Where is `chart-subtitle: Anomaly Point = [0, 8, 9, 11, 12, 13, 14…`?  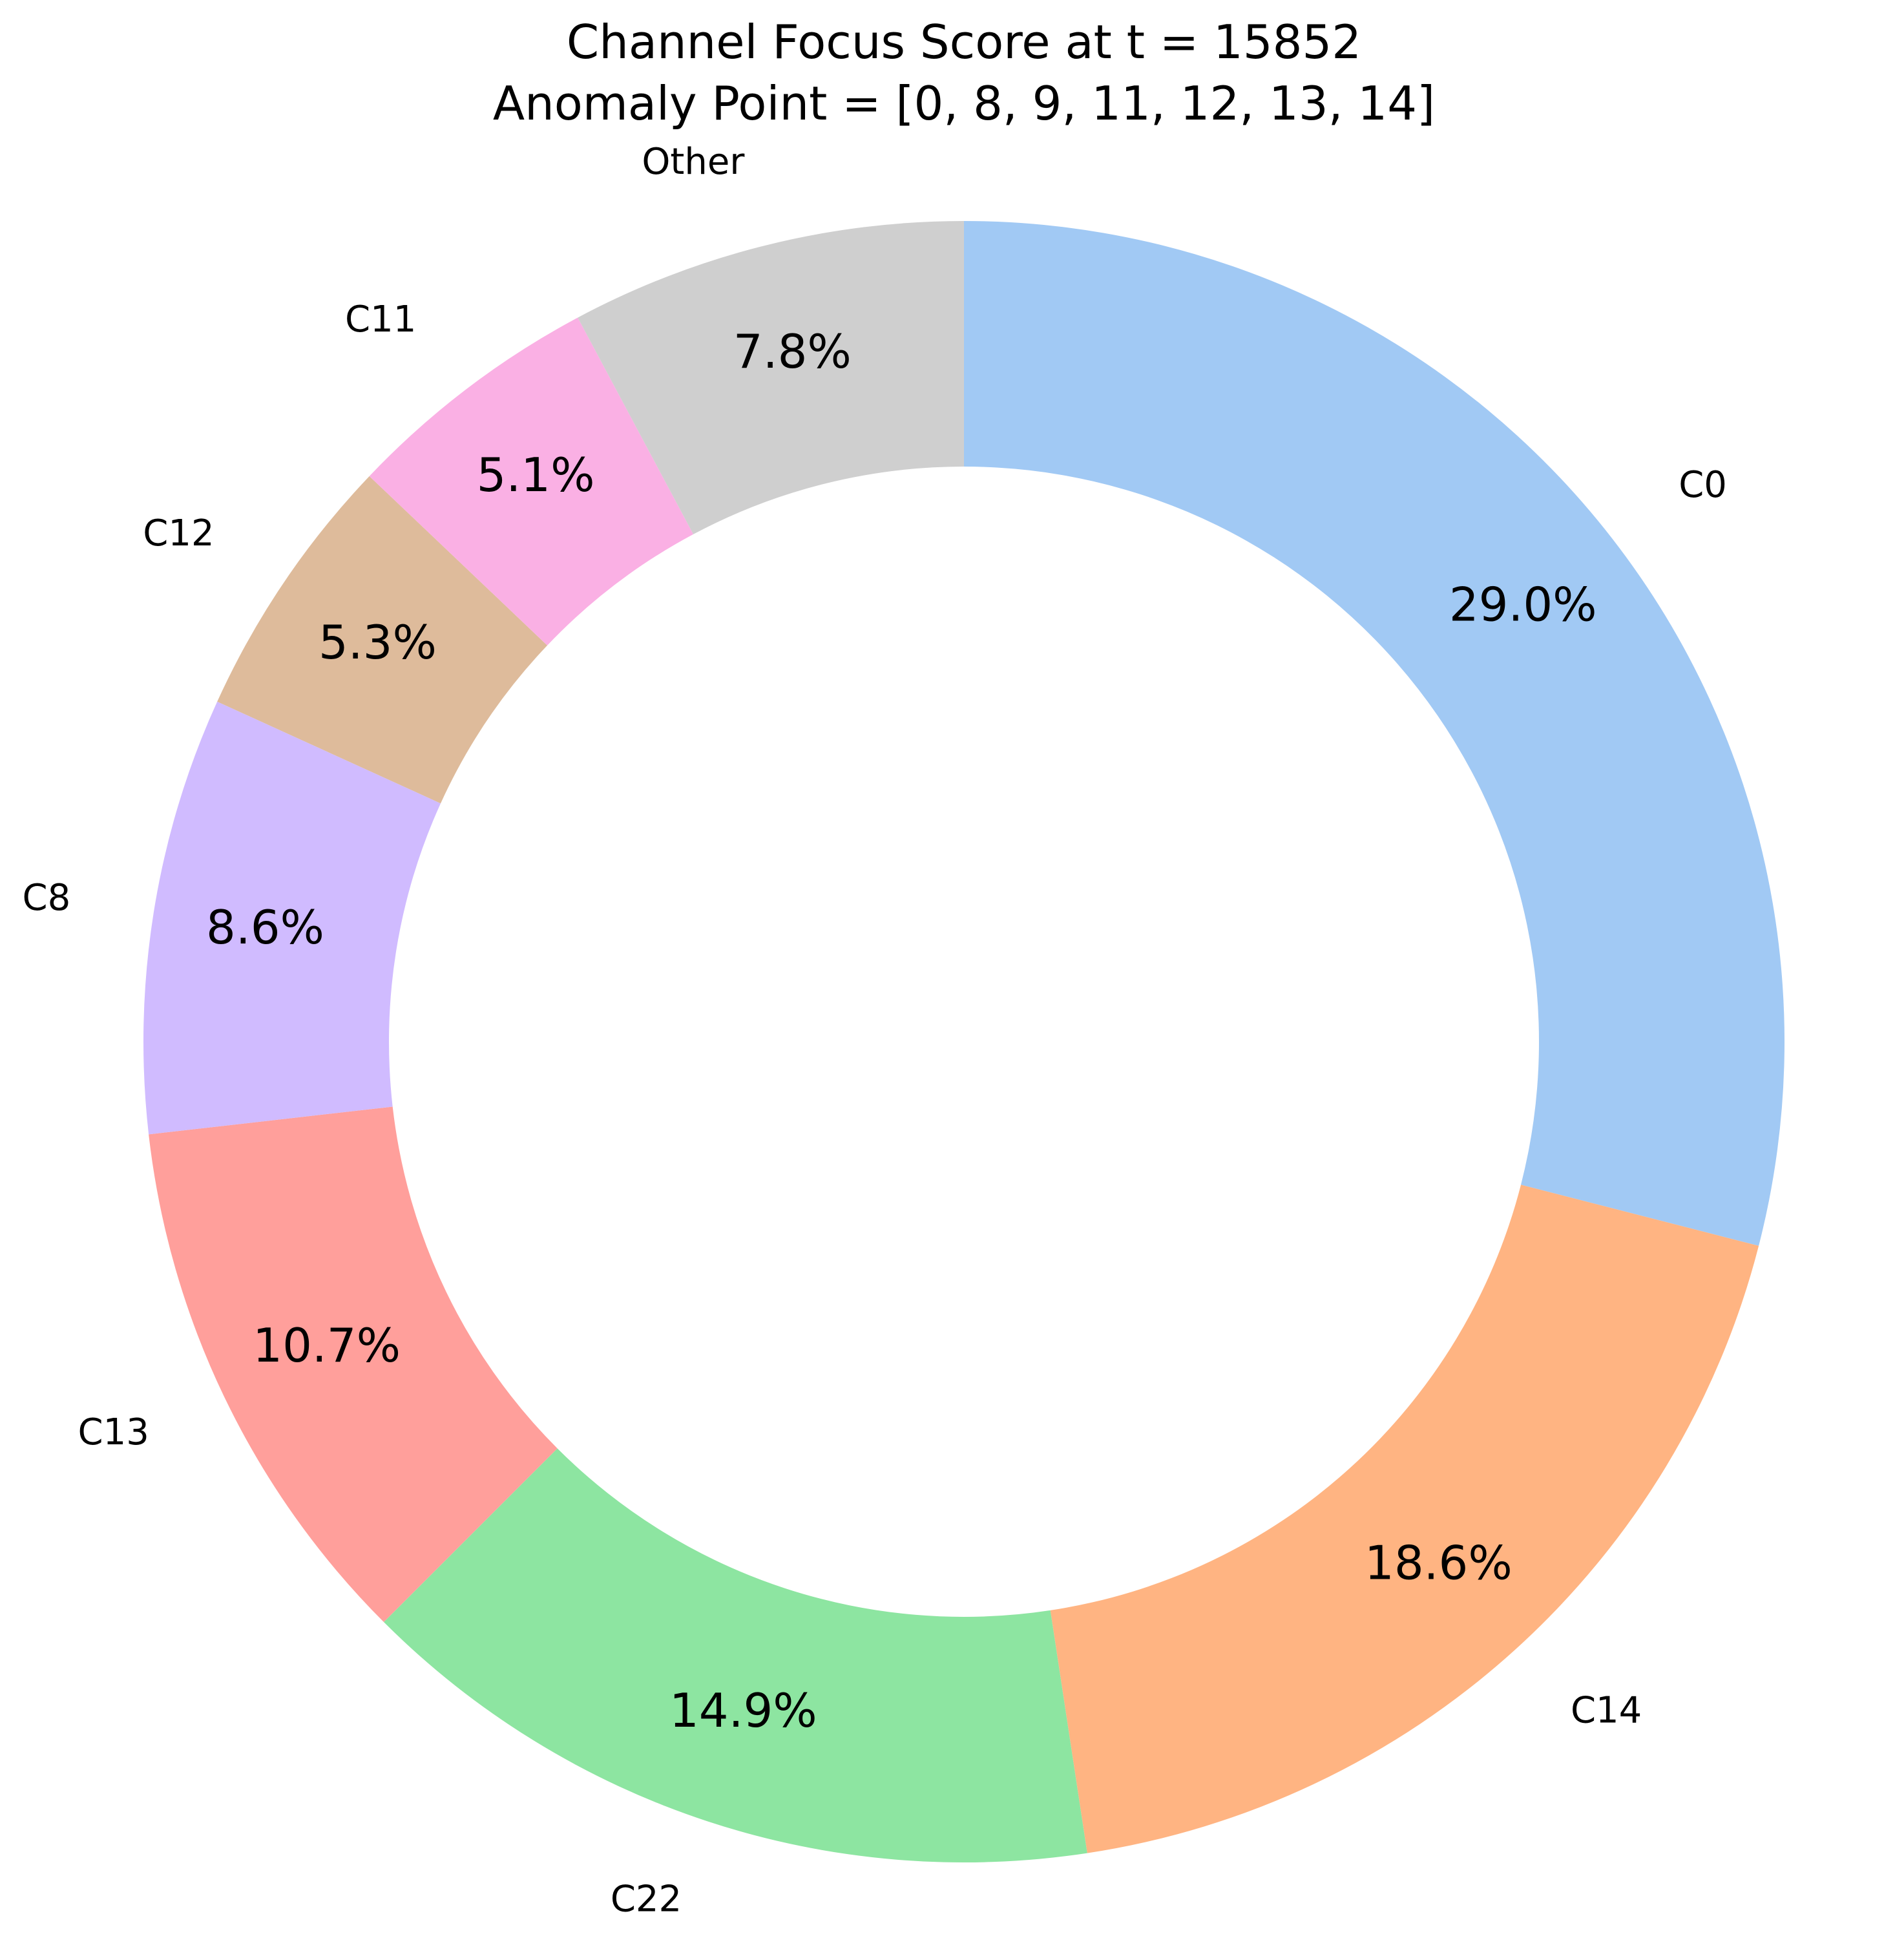
chart-subtitle: Anomaly Point = [0, 8, 9, 11, 12, 13, 14… is located at coordinates (964, 103).